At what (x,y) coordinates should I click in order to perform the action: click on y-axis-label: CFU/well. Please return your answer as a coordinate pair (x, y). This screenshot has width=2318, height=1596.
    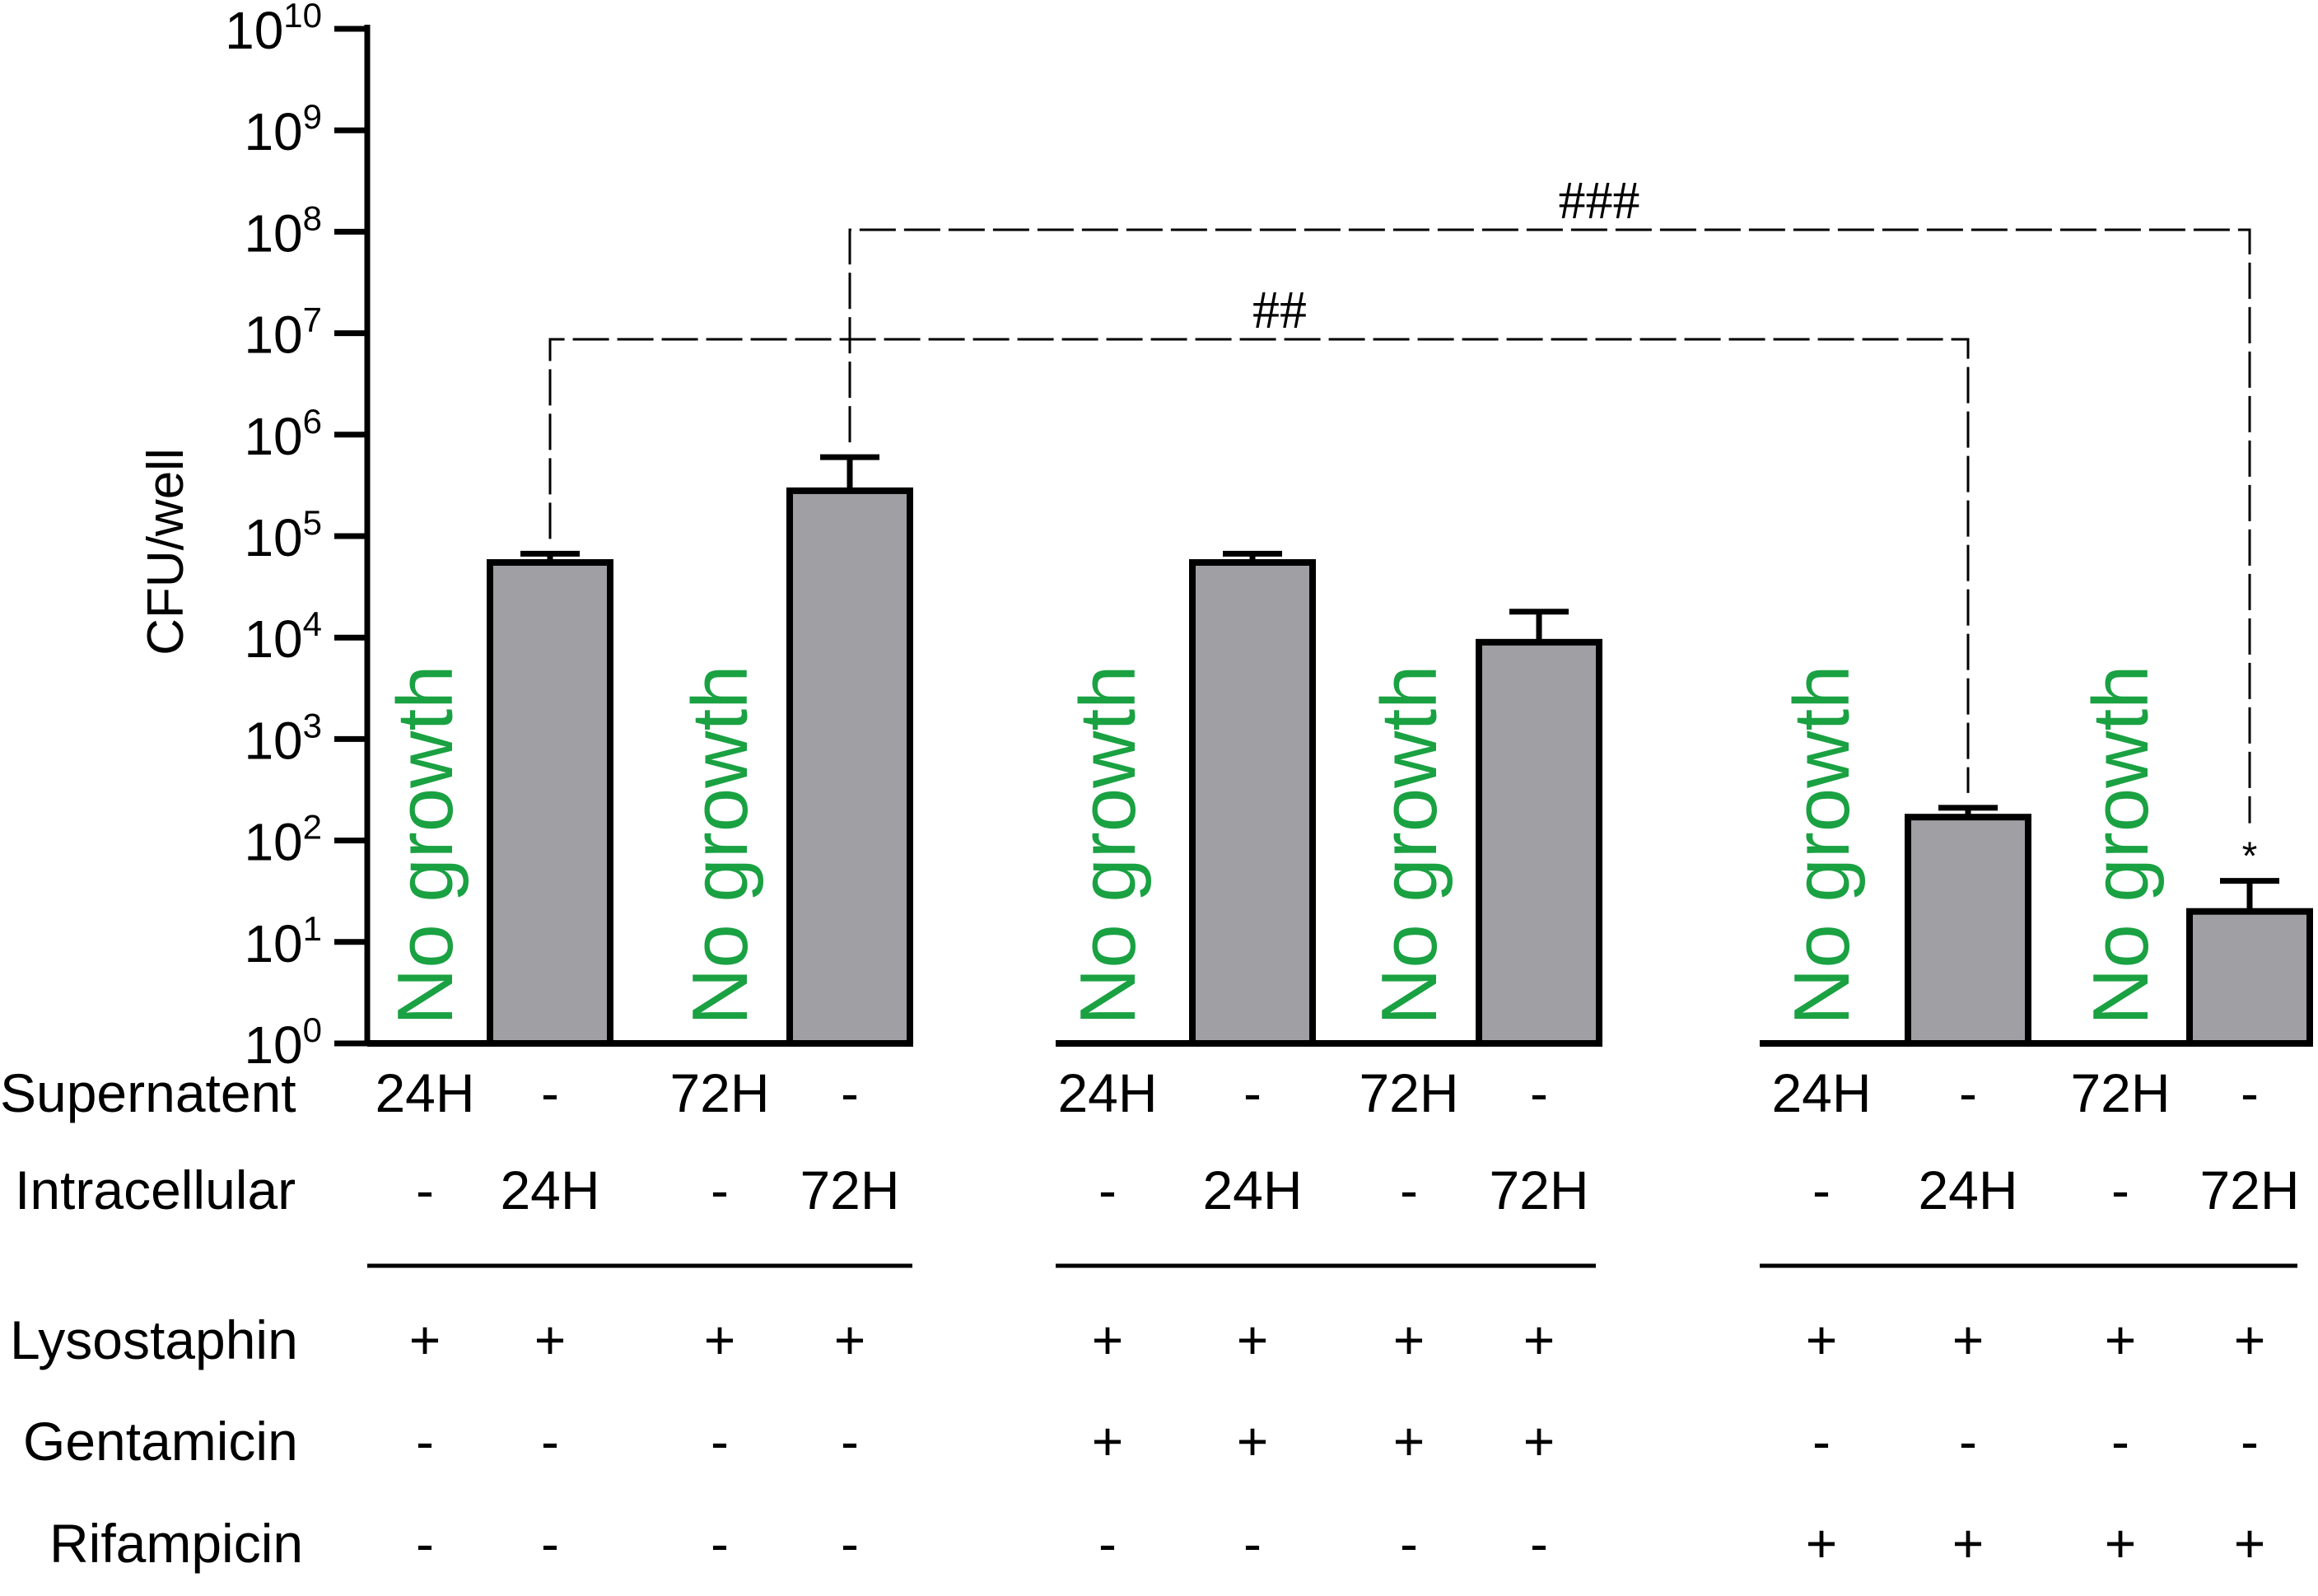
    Looking at the image, I should click on (166, 551).